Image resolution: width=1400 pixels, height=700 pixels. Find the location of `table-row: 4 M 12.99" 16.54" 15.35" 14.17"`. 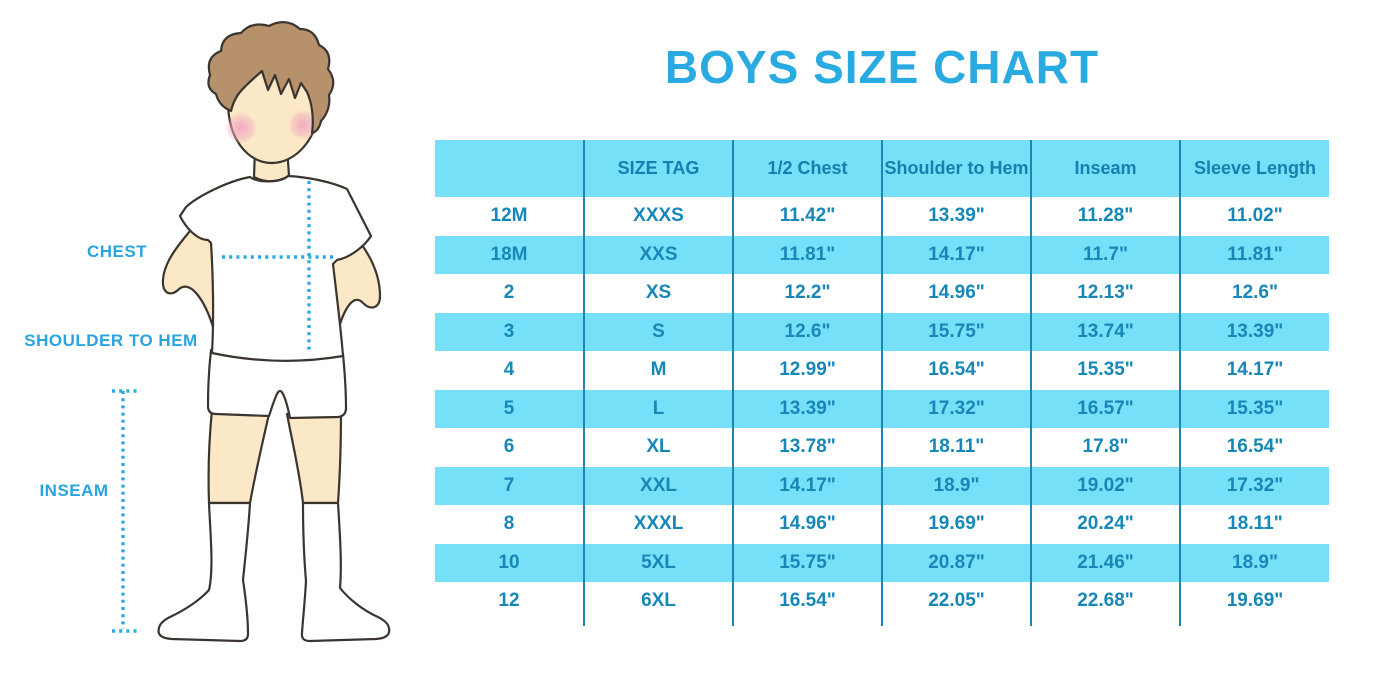

table-row: 4 M 12.99" 16.54" 15.35" 14.17" is located at coordinates (882, 370).